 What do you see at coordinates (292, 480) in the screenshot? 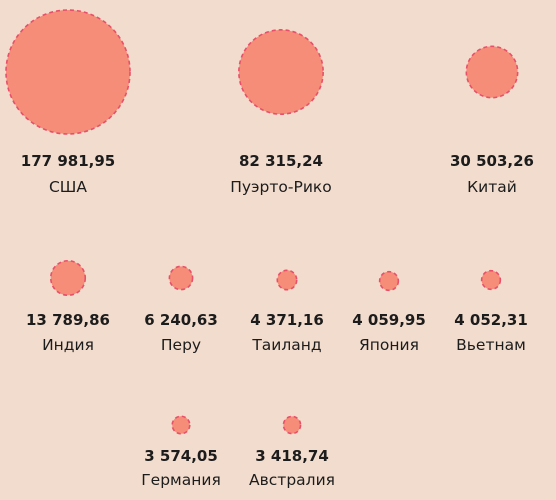
I see `country-label: Австралия` at bounding box center [292, 480].